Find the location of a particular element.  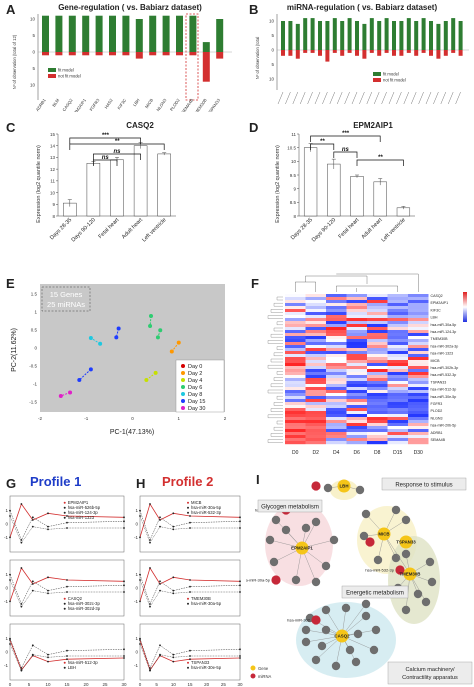

y-tick: 15 is located at coordinates (53, 134).